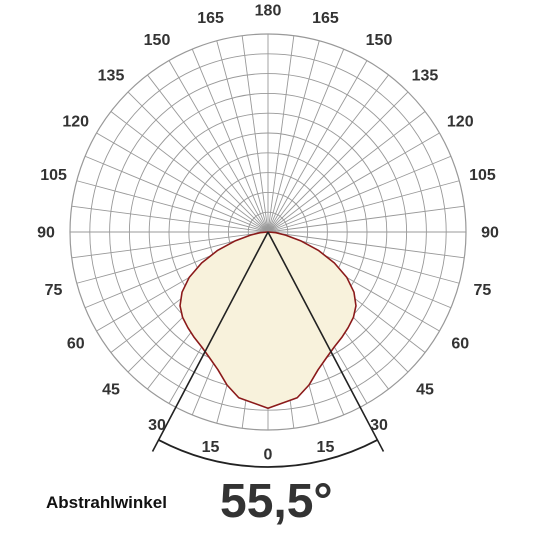 The width and height of the screenshot is (540, 540). I want to click on beam-arc, so click(268, 453).